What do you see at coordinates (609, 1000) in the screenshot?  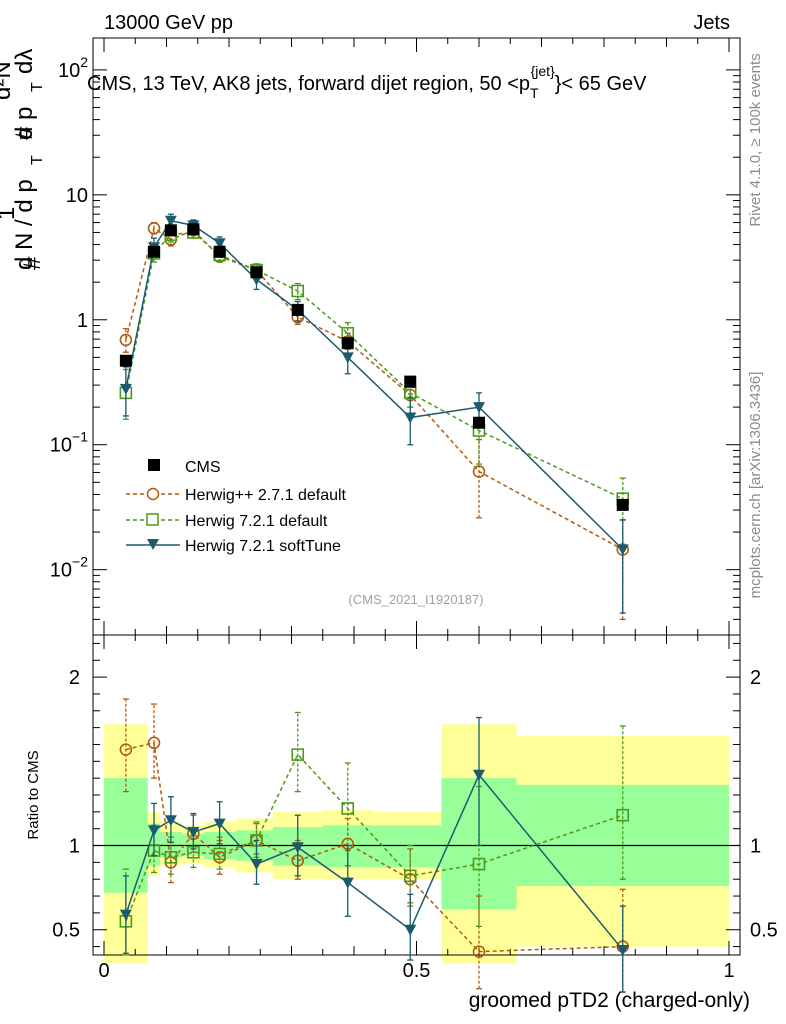 I see `xaxis-label: groomed pTD2 (charged-only)` at bounding box center [609, 1000].